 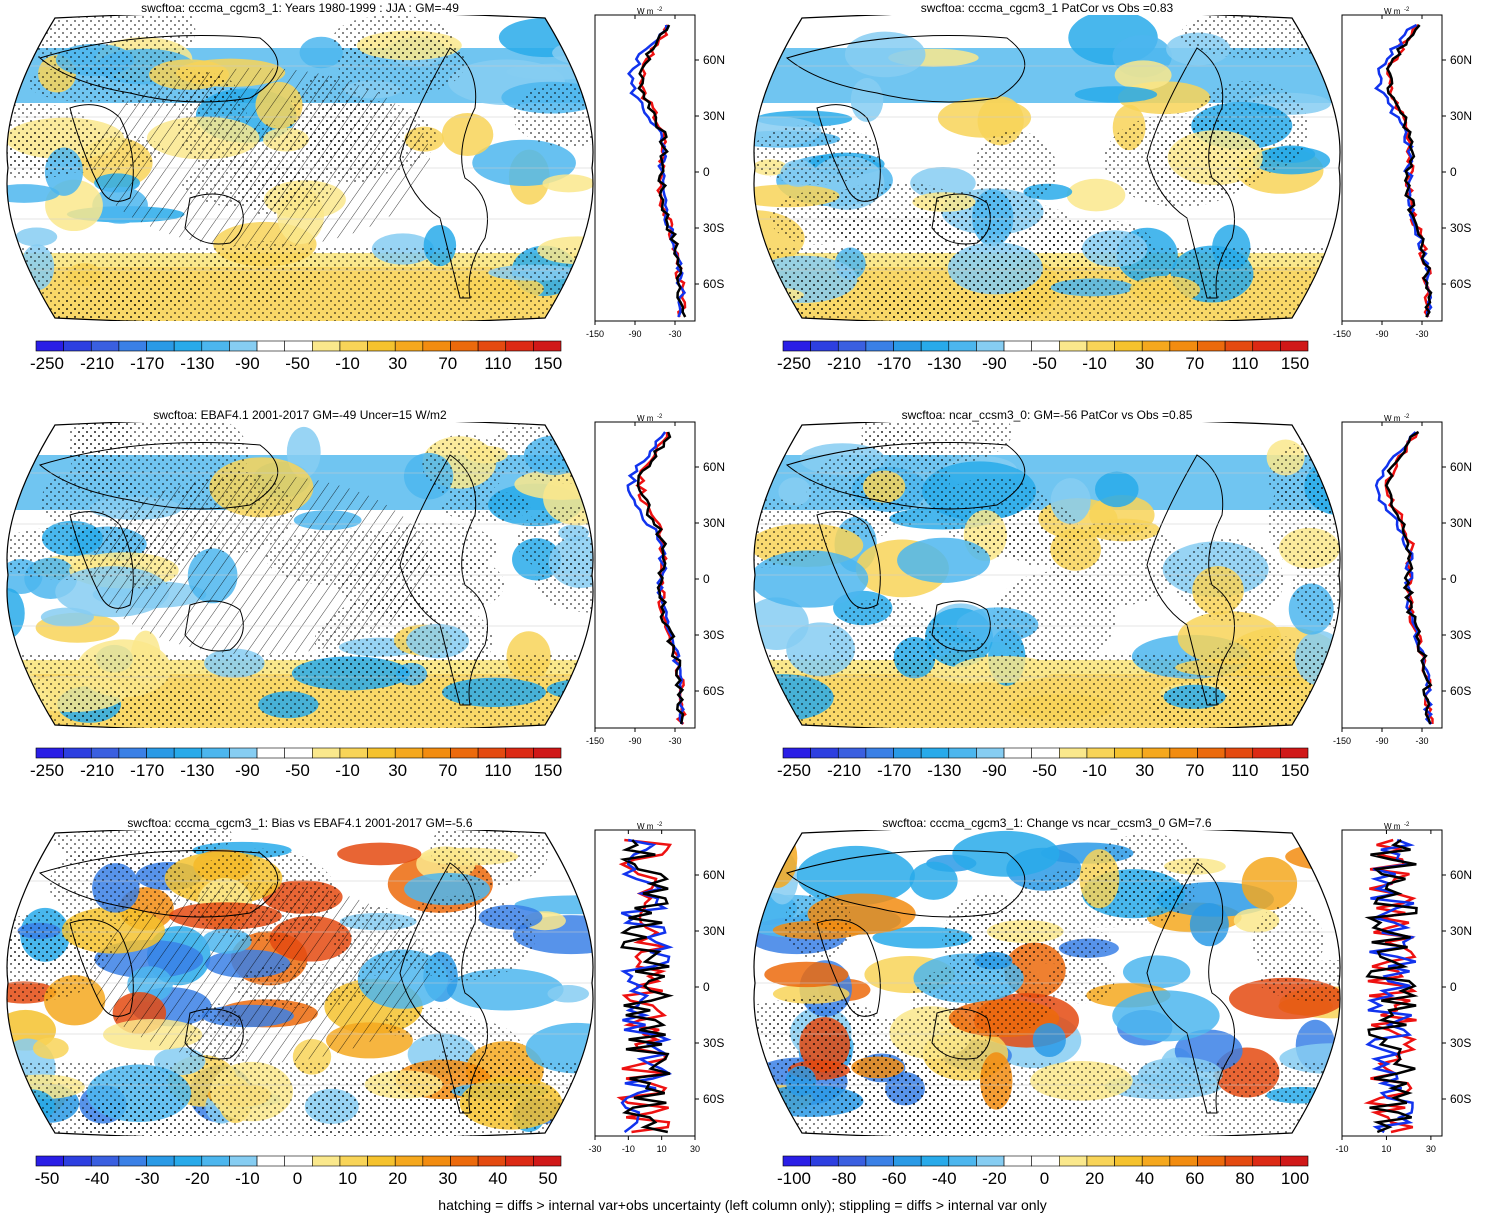 I want to click on colorbar-tick-label: -40, so click(x=944, y=1178).